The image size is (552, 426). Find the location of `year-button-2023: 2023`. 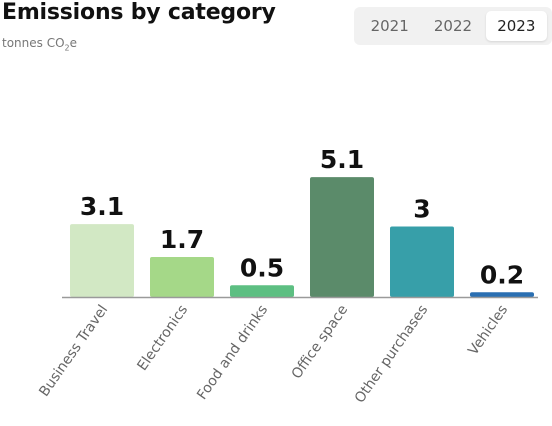

year-button-2023: 2023 is located at coordinates (516, 26).